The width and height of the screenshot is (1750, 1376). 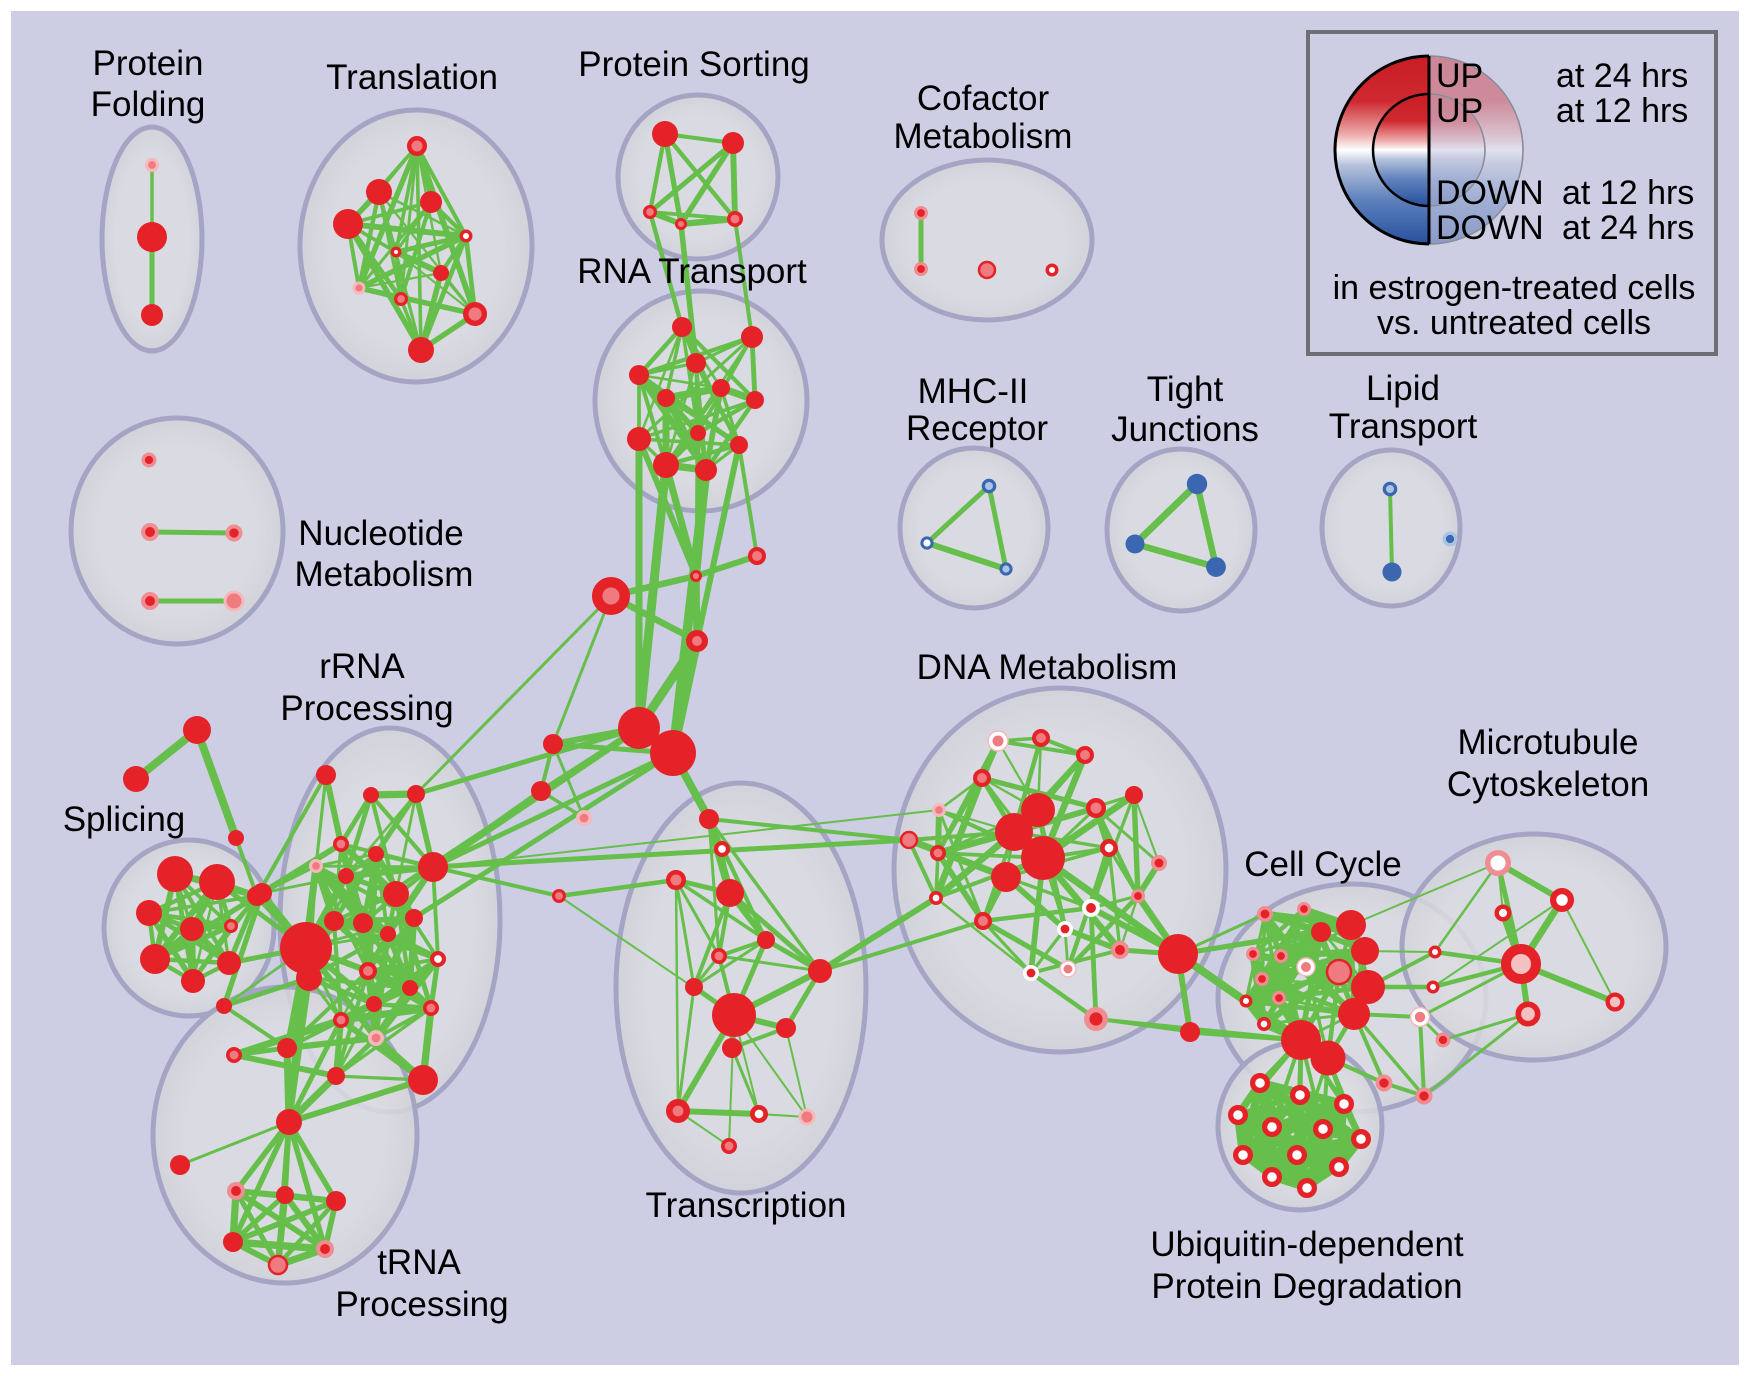 What do you see at coordinates (977, 428) in the screenshot?
I see `svg-text: Receptor` at bounding box center [977, 428].